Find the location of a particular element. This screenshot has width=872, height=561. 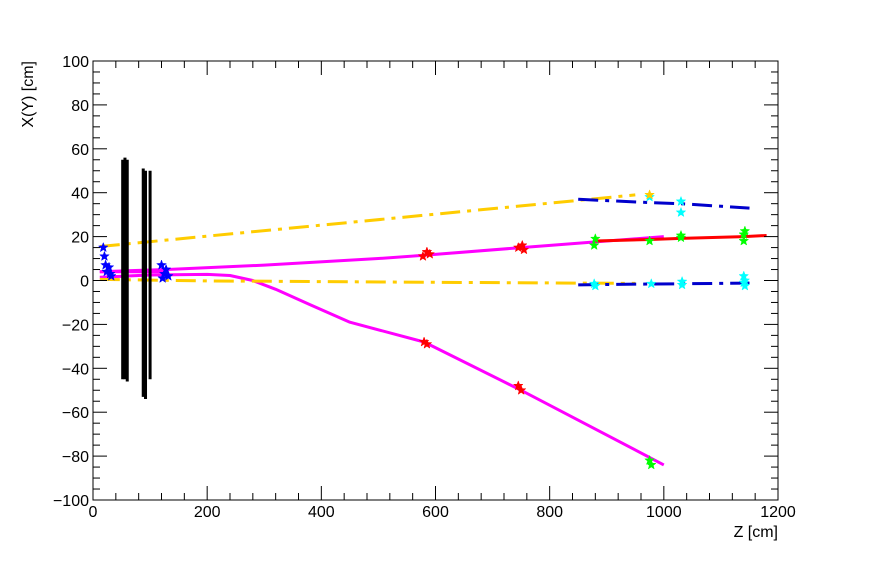

x-tick-label: 800 is located at coordinates (549, 512).